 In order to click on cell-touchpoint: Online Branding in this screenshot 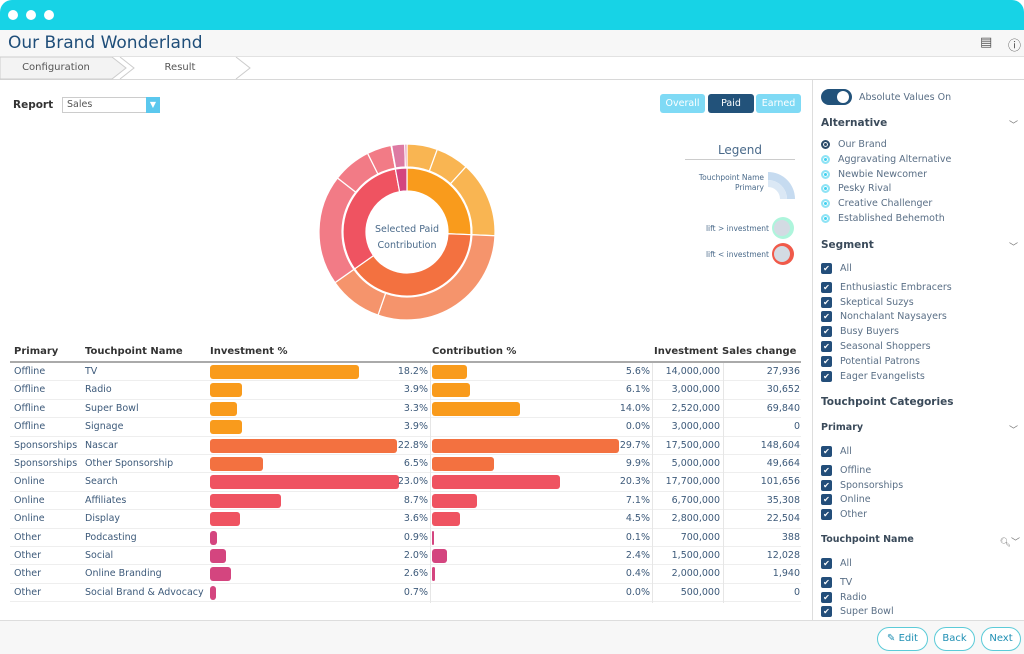, I will do `click(123, 574)`.